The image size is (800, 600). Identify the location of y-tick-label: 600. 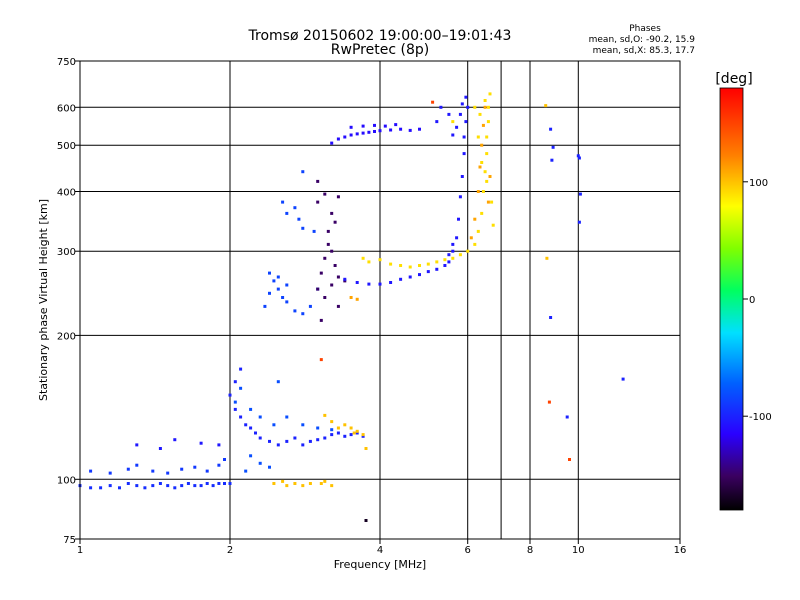
(66, 108).